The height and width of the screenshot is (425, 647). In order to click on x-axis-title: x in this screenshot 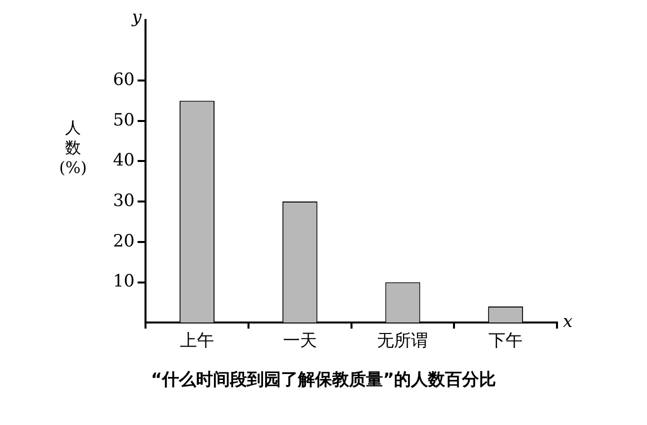, I will do `click(568, 322)`.